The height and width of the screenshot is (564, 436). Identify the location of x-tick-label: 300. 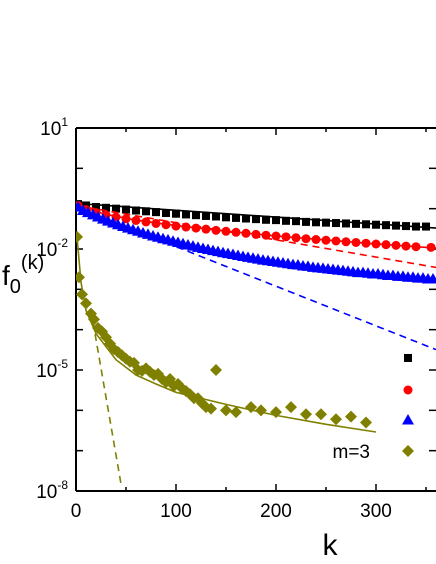
(376, 511).